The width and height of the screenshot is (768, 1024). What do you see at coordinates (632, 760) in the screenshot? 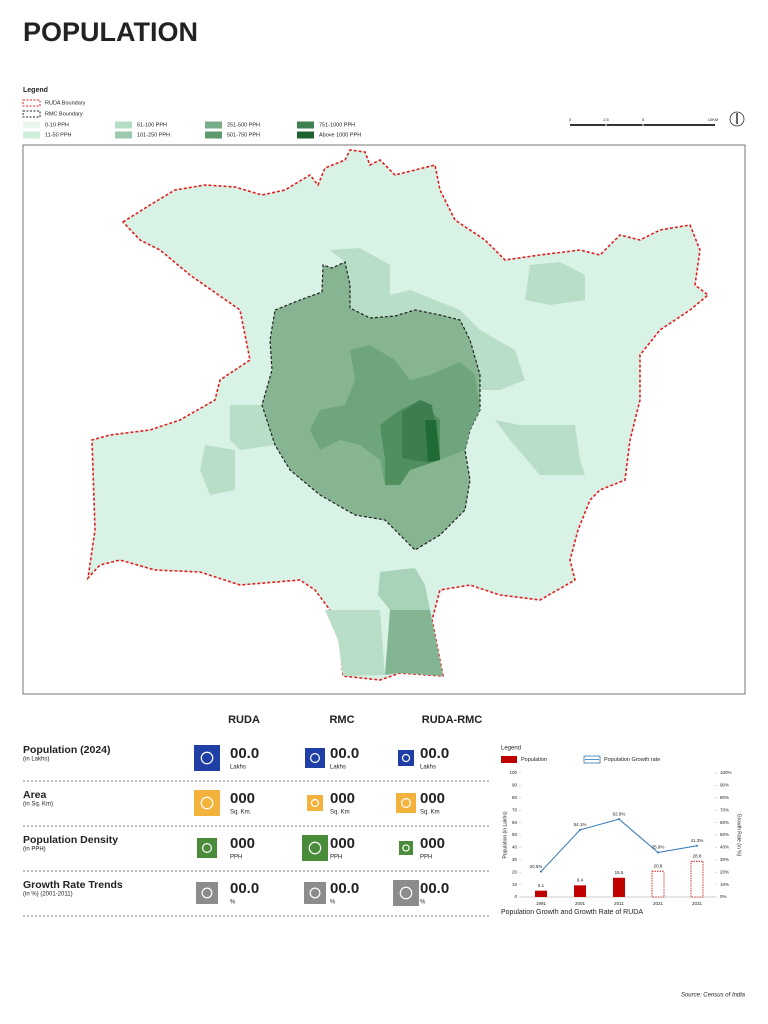
I see `legend-label: Population Growth rate` at bounding box center [632, 760].